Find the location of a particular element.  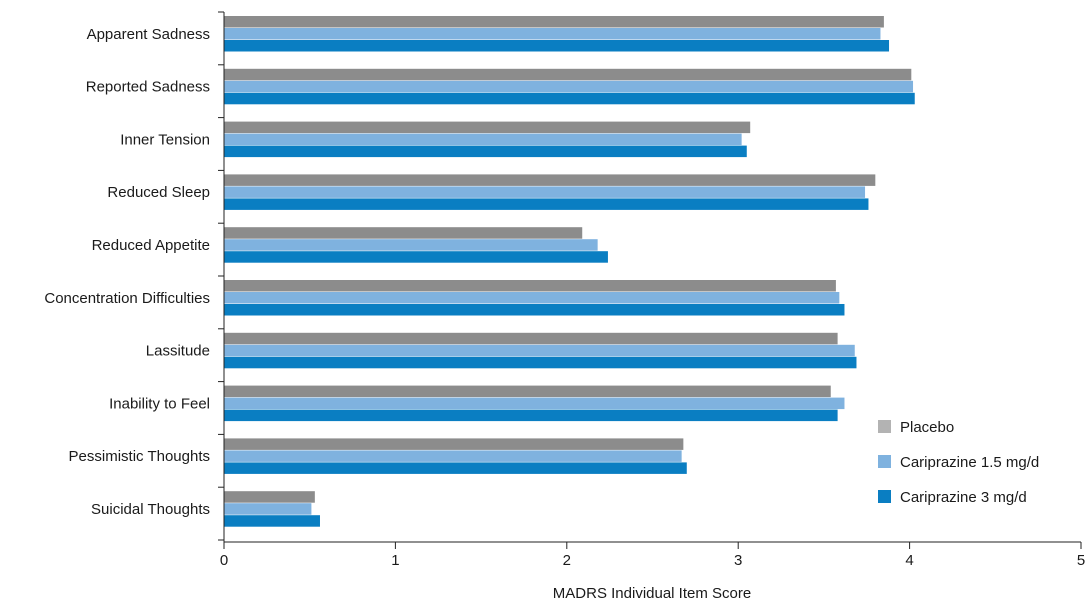

legend-label: Placebo is located at coordinates (927, 427).